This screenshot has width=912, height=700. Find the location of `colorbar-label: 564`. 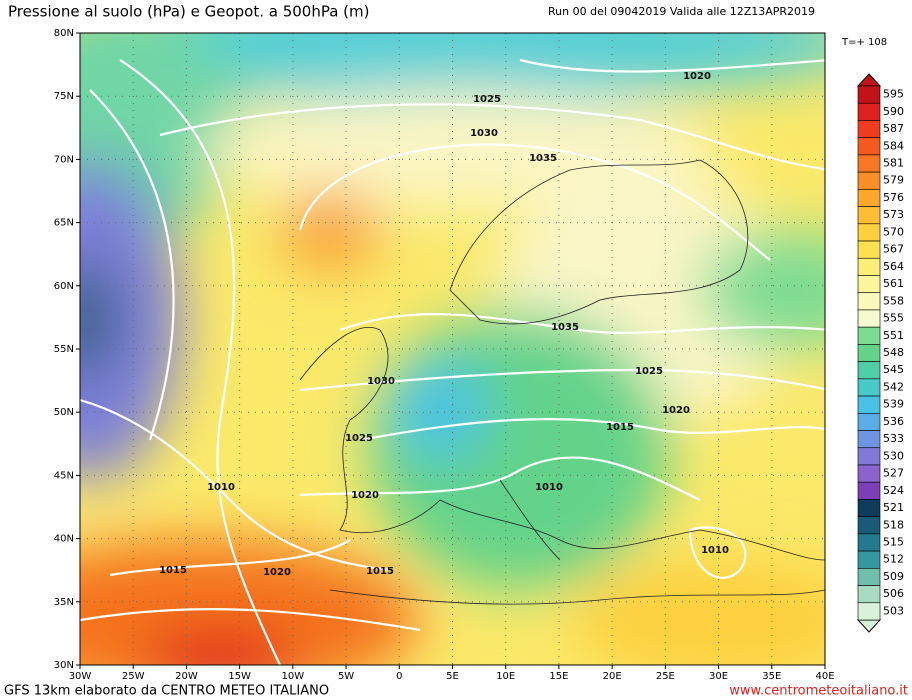

colorbar-label: 564 is located at coordinates (893, 266).